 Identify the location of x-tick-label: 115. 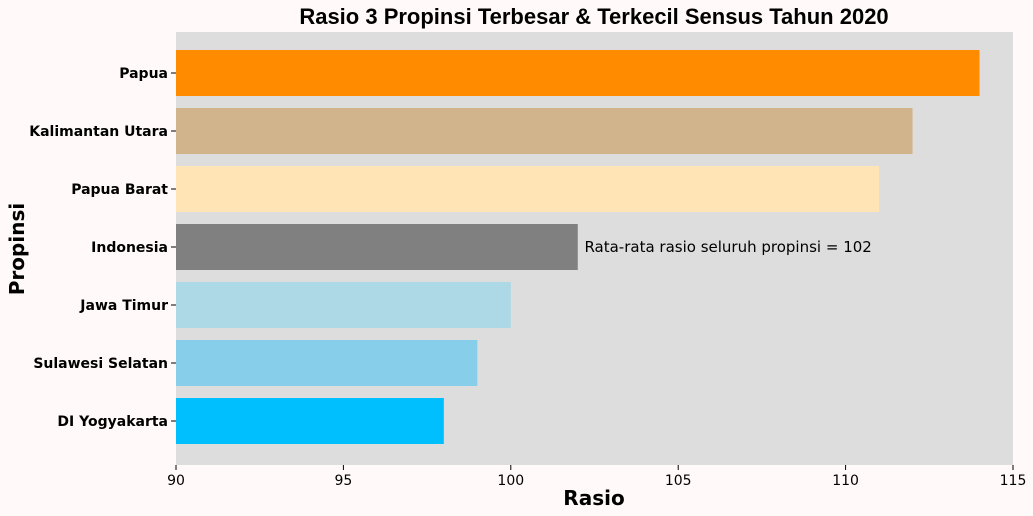
(1013, 481).